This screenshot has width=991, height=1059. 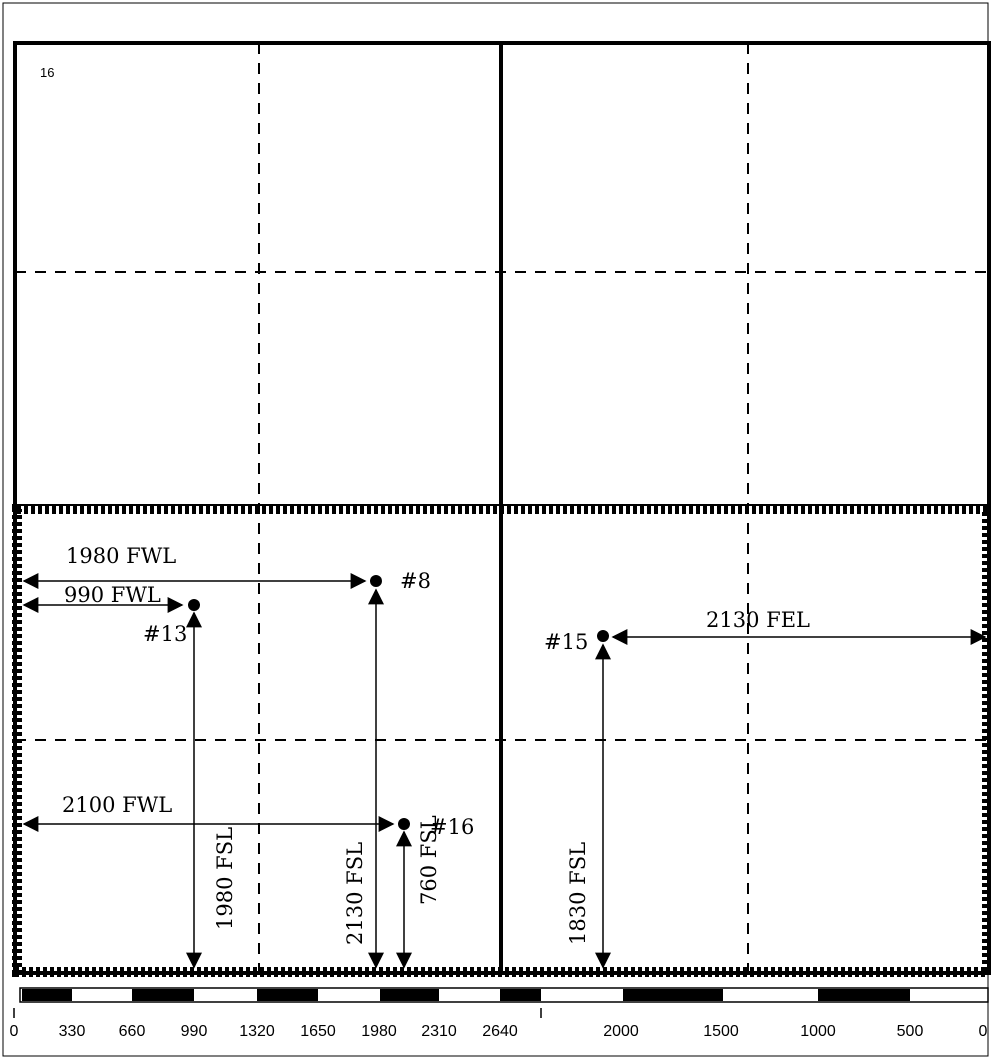 I want to click on scale-right-labels: 2000 1500 1000 500 0, so click(x=795, y=1031).